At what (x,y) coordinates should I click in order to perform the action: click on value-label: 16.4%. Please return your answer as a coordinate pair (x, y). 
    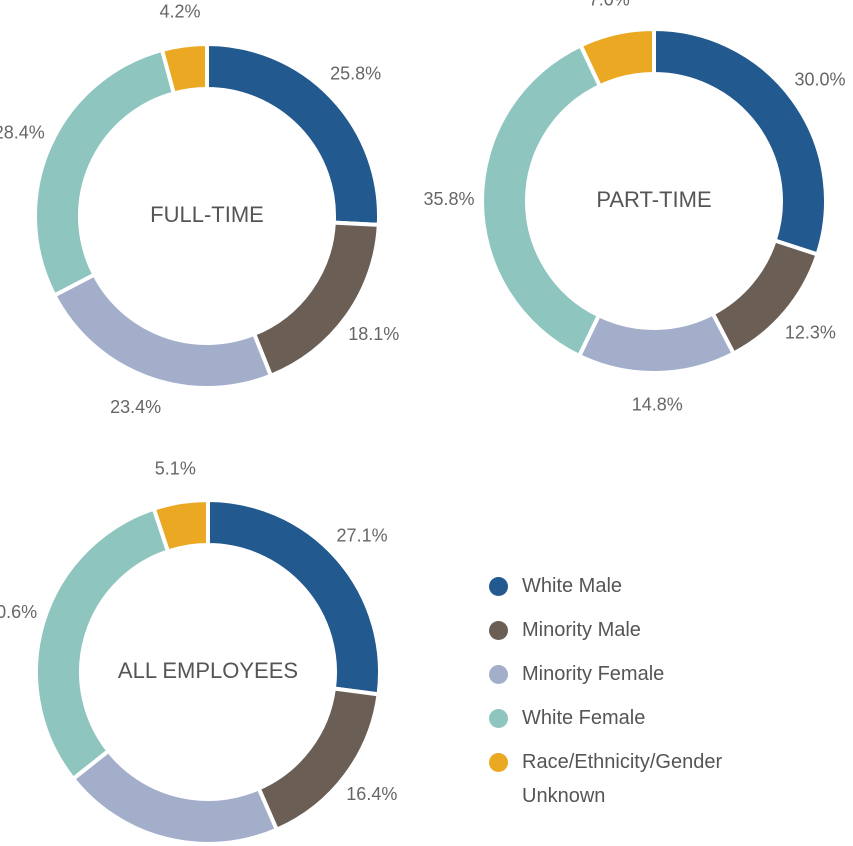
    Looking at the image, I should click on (371, 794).